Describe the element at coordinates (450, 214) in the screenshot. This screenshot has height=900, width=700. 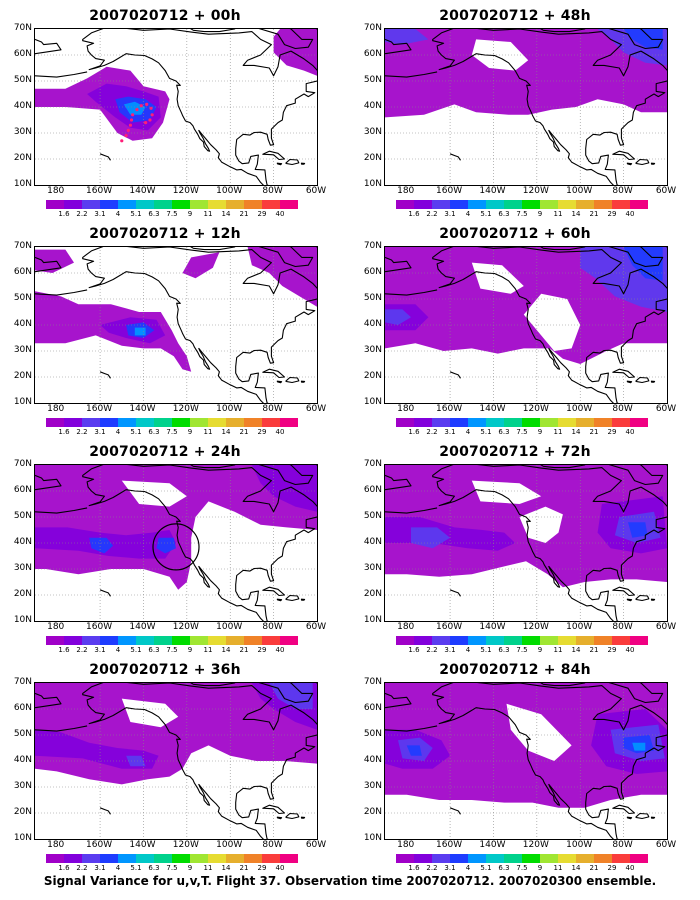
I see `colorbar-label: 3.1` at that location.